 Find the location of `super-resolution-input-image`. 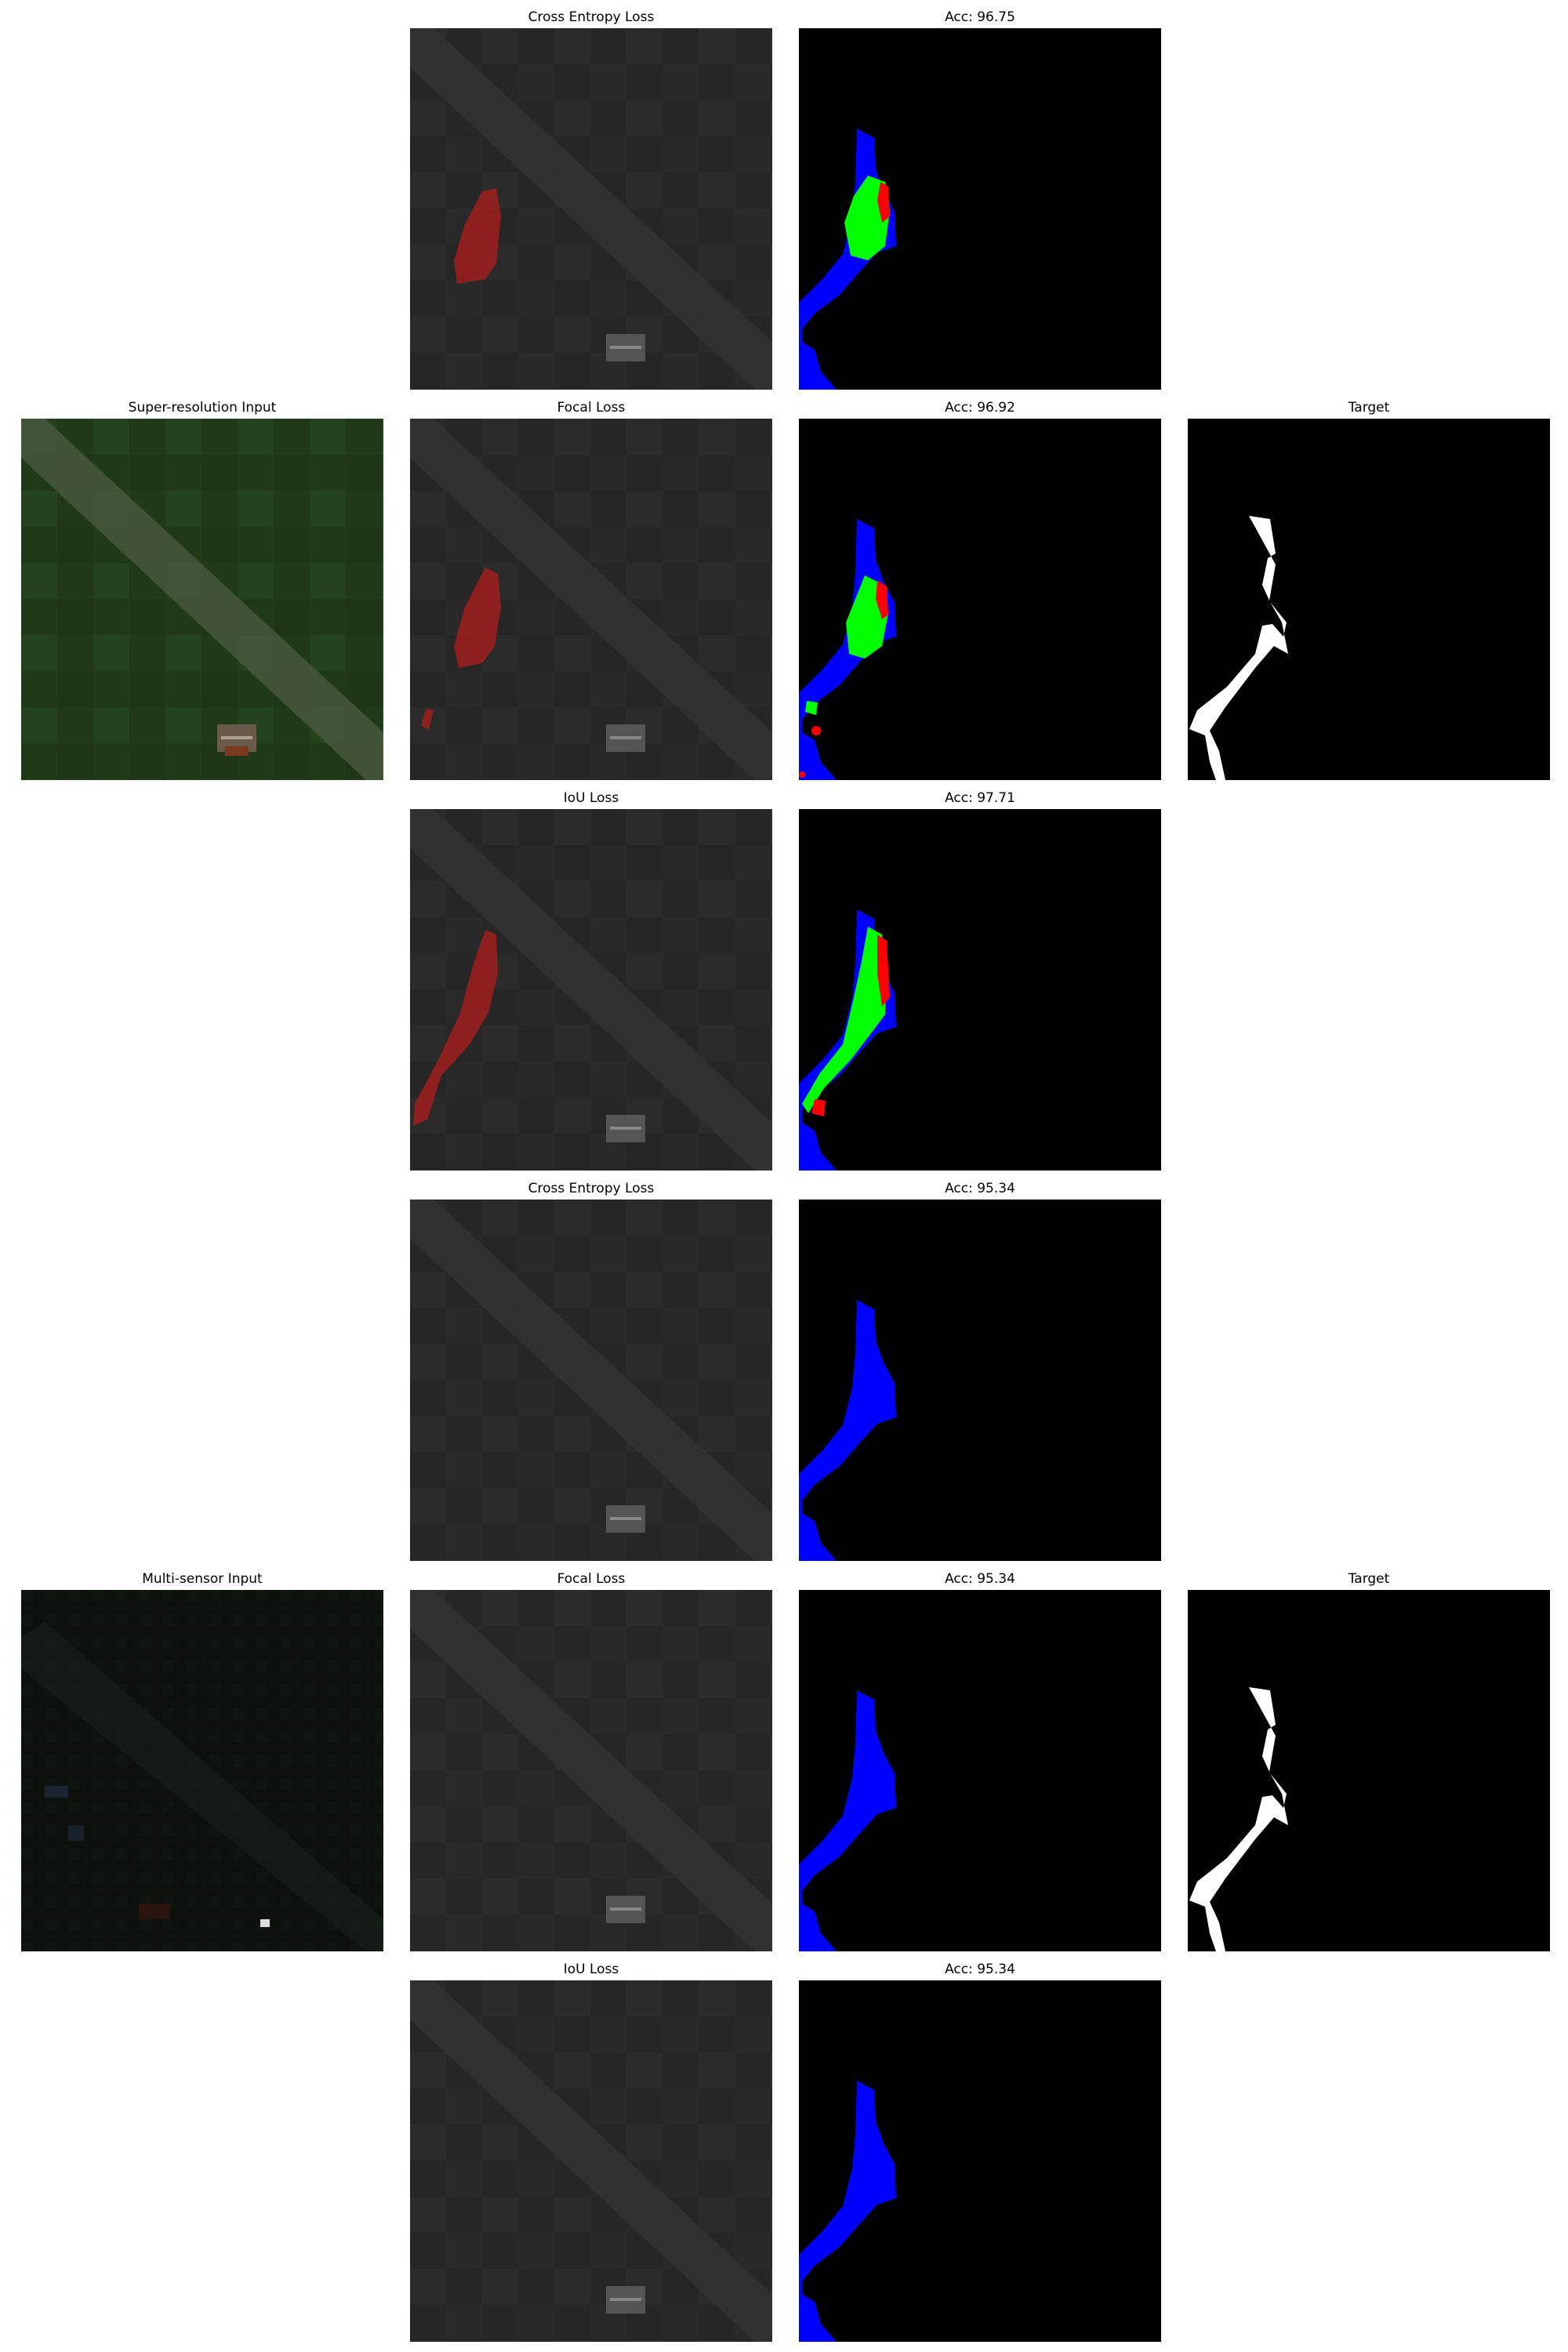

super-resolution-input-image is located at coordinates (202, 599).